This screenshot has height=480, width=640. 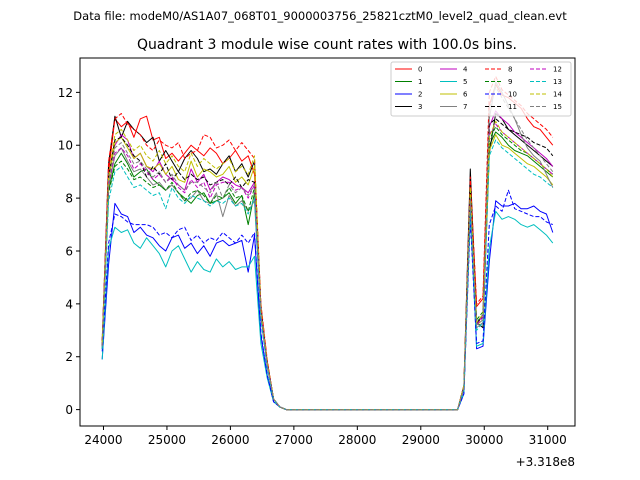 What do you see at coordinates (69, 304) in the screenshot?
I see `y-tick-label: 4` at bounding box center [69, 304].